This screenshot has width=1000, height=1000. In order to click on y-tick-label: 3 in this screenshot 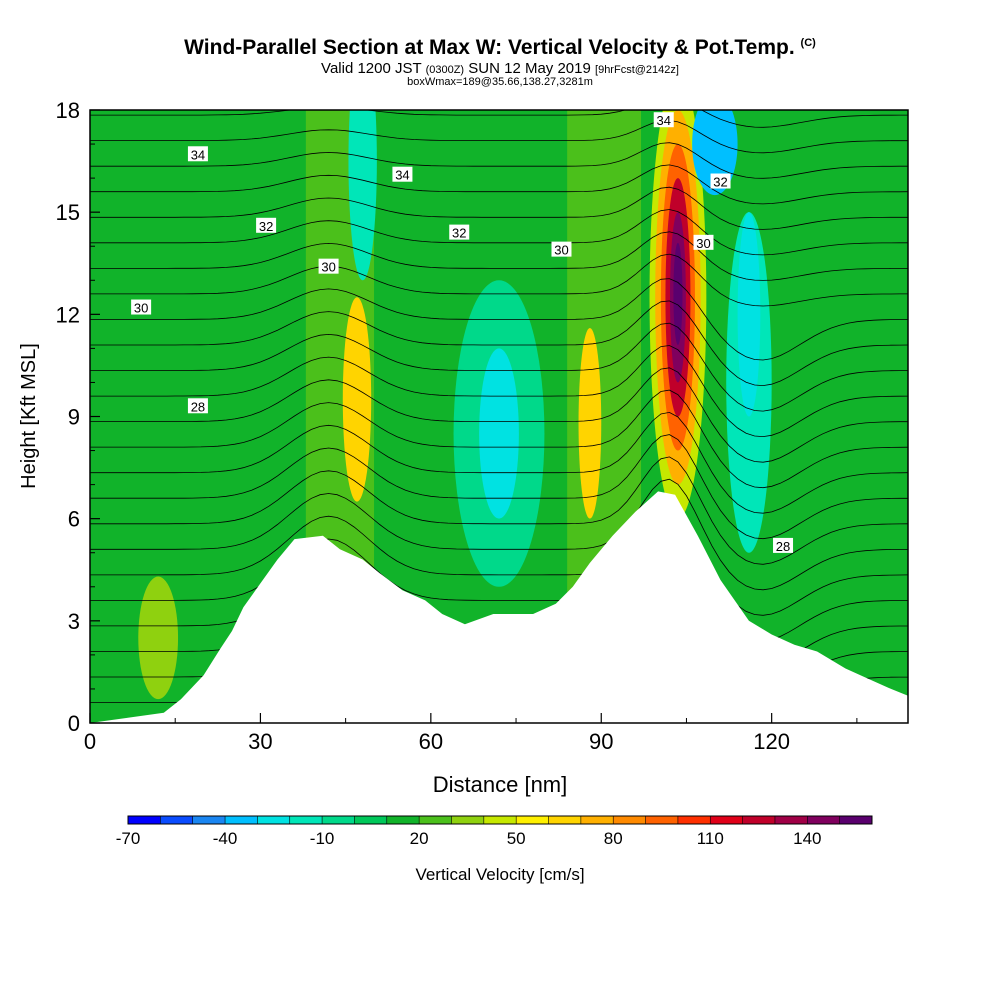, I will do `click(74, 621)`.